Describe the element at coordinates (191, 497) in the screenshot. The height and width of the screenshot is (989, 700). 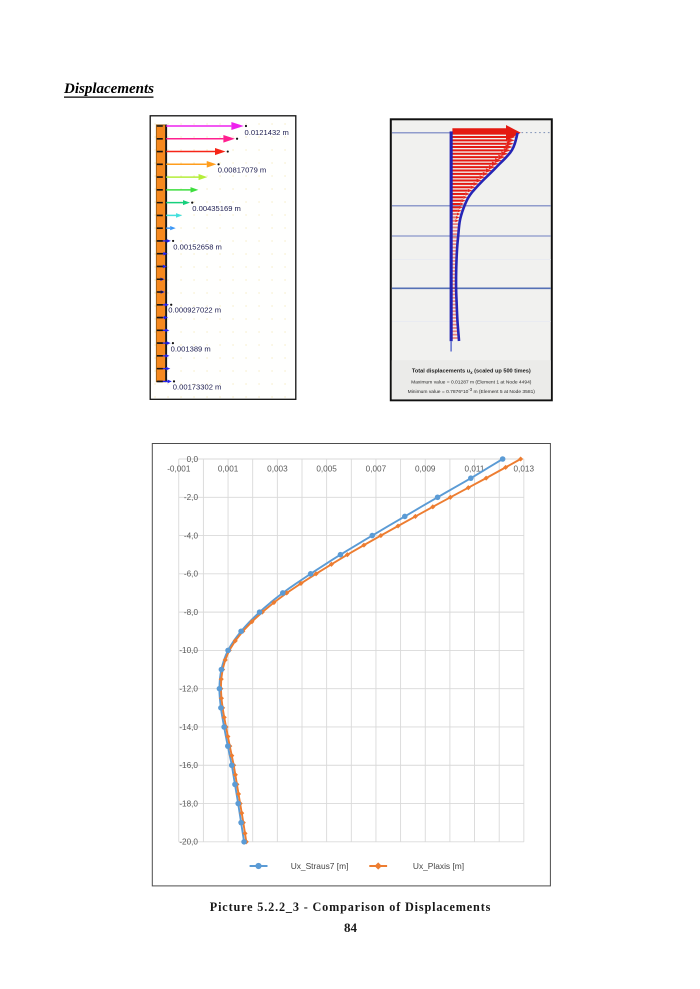
I see `svg-text: -2,0` at that location.